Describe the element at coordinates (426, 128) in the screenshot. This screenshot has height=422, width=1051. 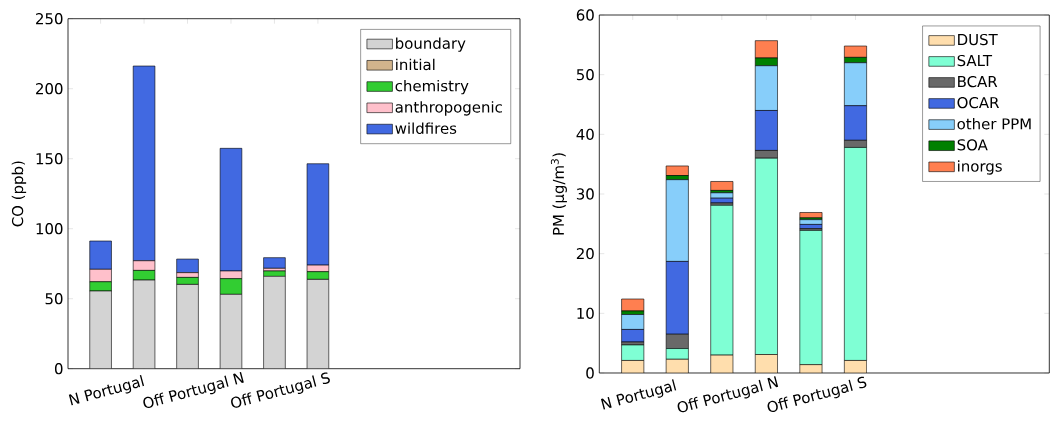
I see `legend-label: wildfires` at that location.